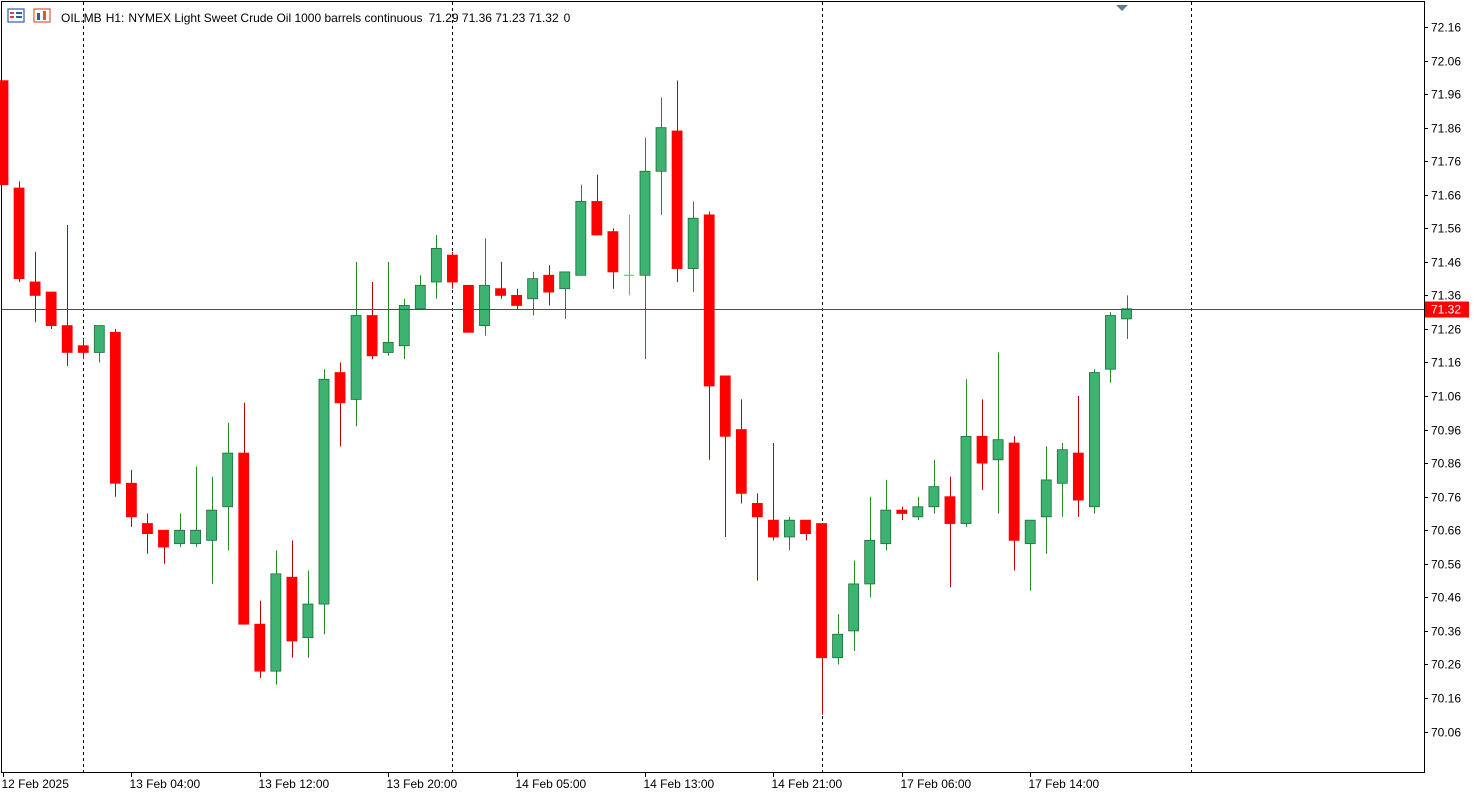 The image size is (1483, 794). Describe the element at coordinates (1446, 565) in the screenshot. I see `price-tick-label: 70.56` at that location.